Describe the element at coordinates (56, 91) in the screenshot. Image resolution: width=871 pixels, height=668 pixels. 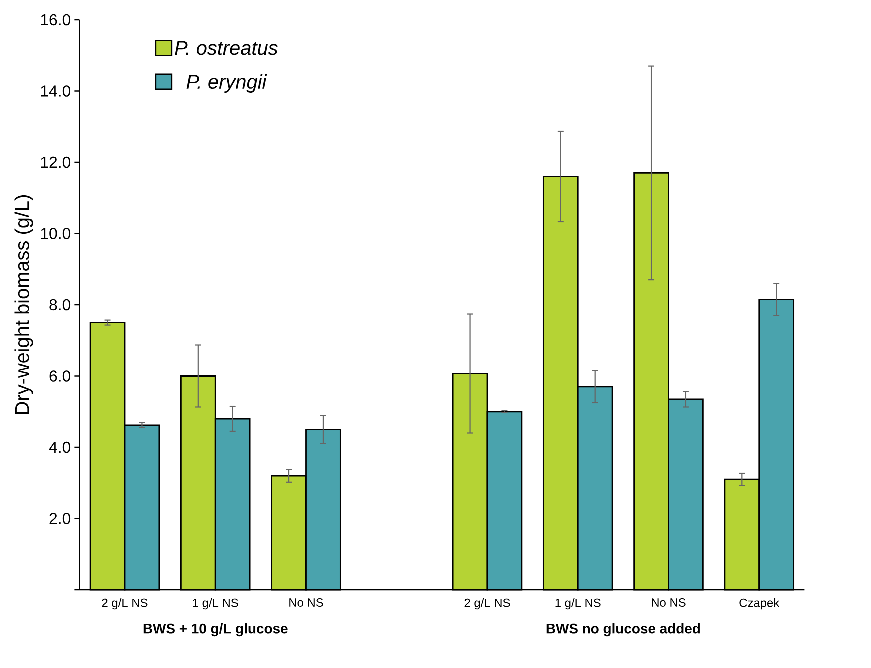
I see `y-tick-label: 14.0` at that location.